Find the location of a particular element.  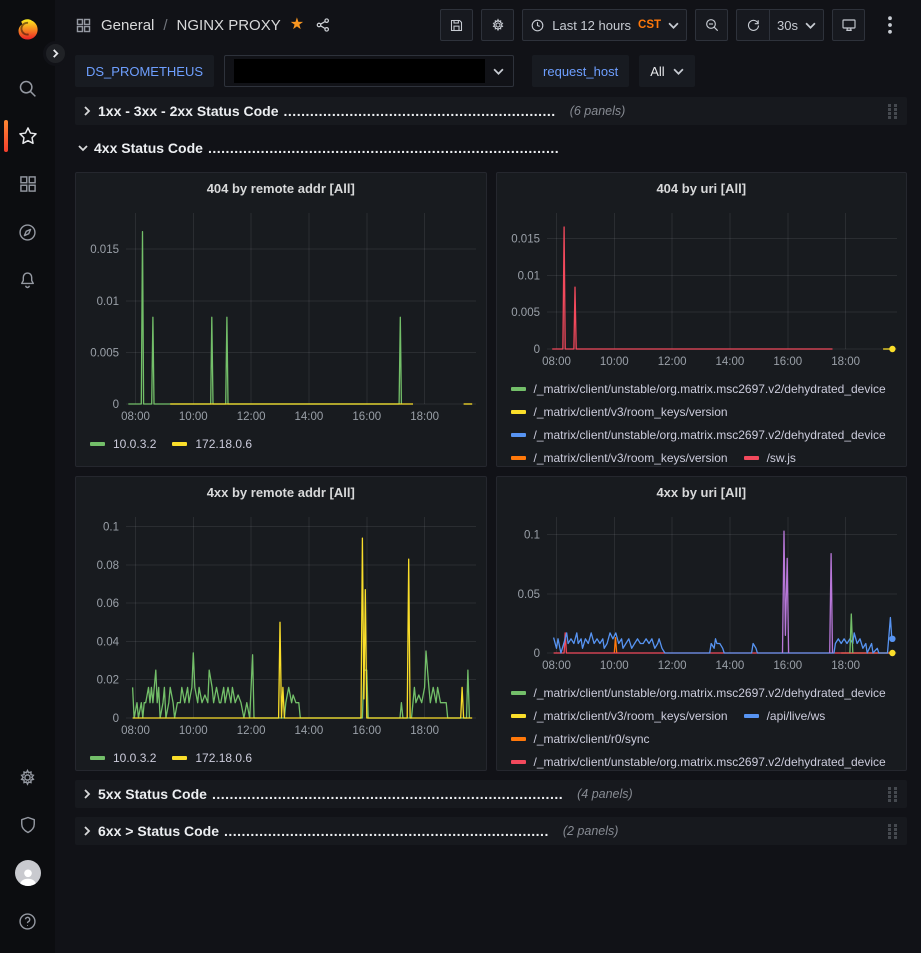

panel-title: 404 by uri [All] is located at coordinates (701, 188).